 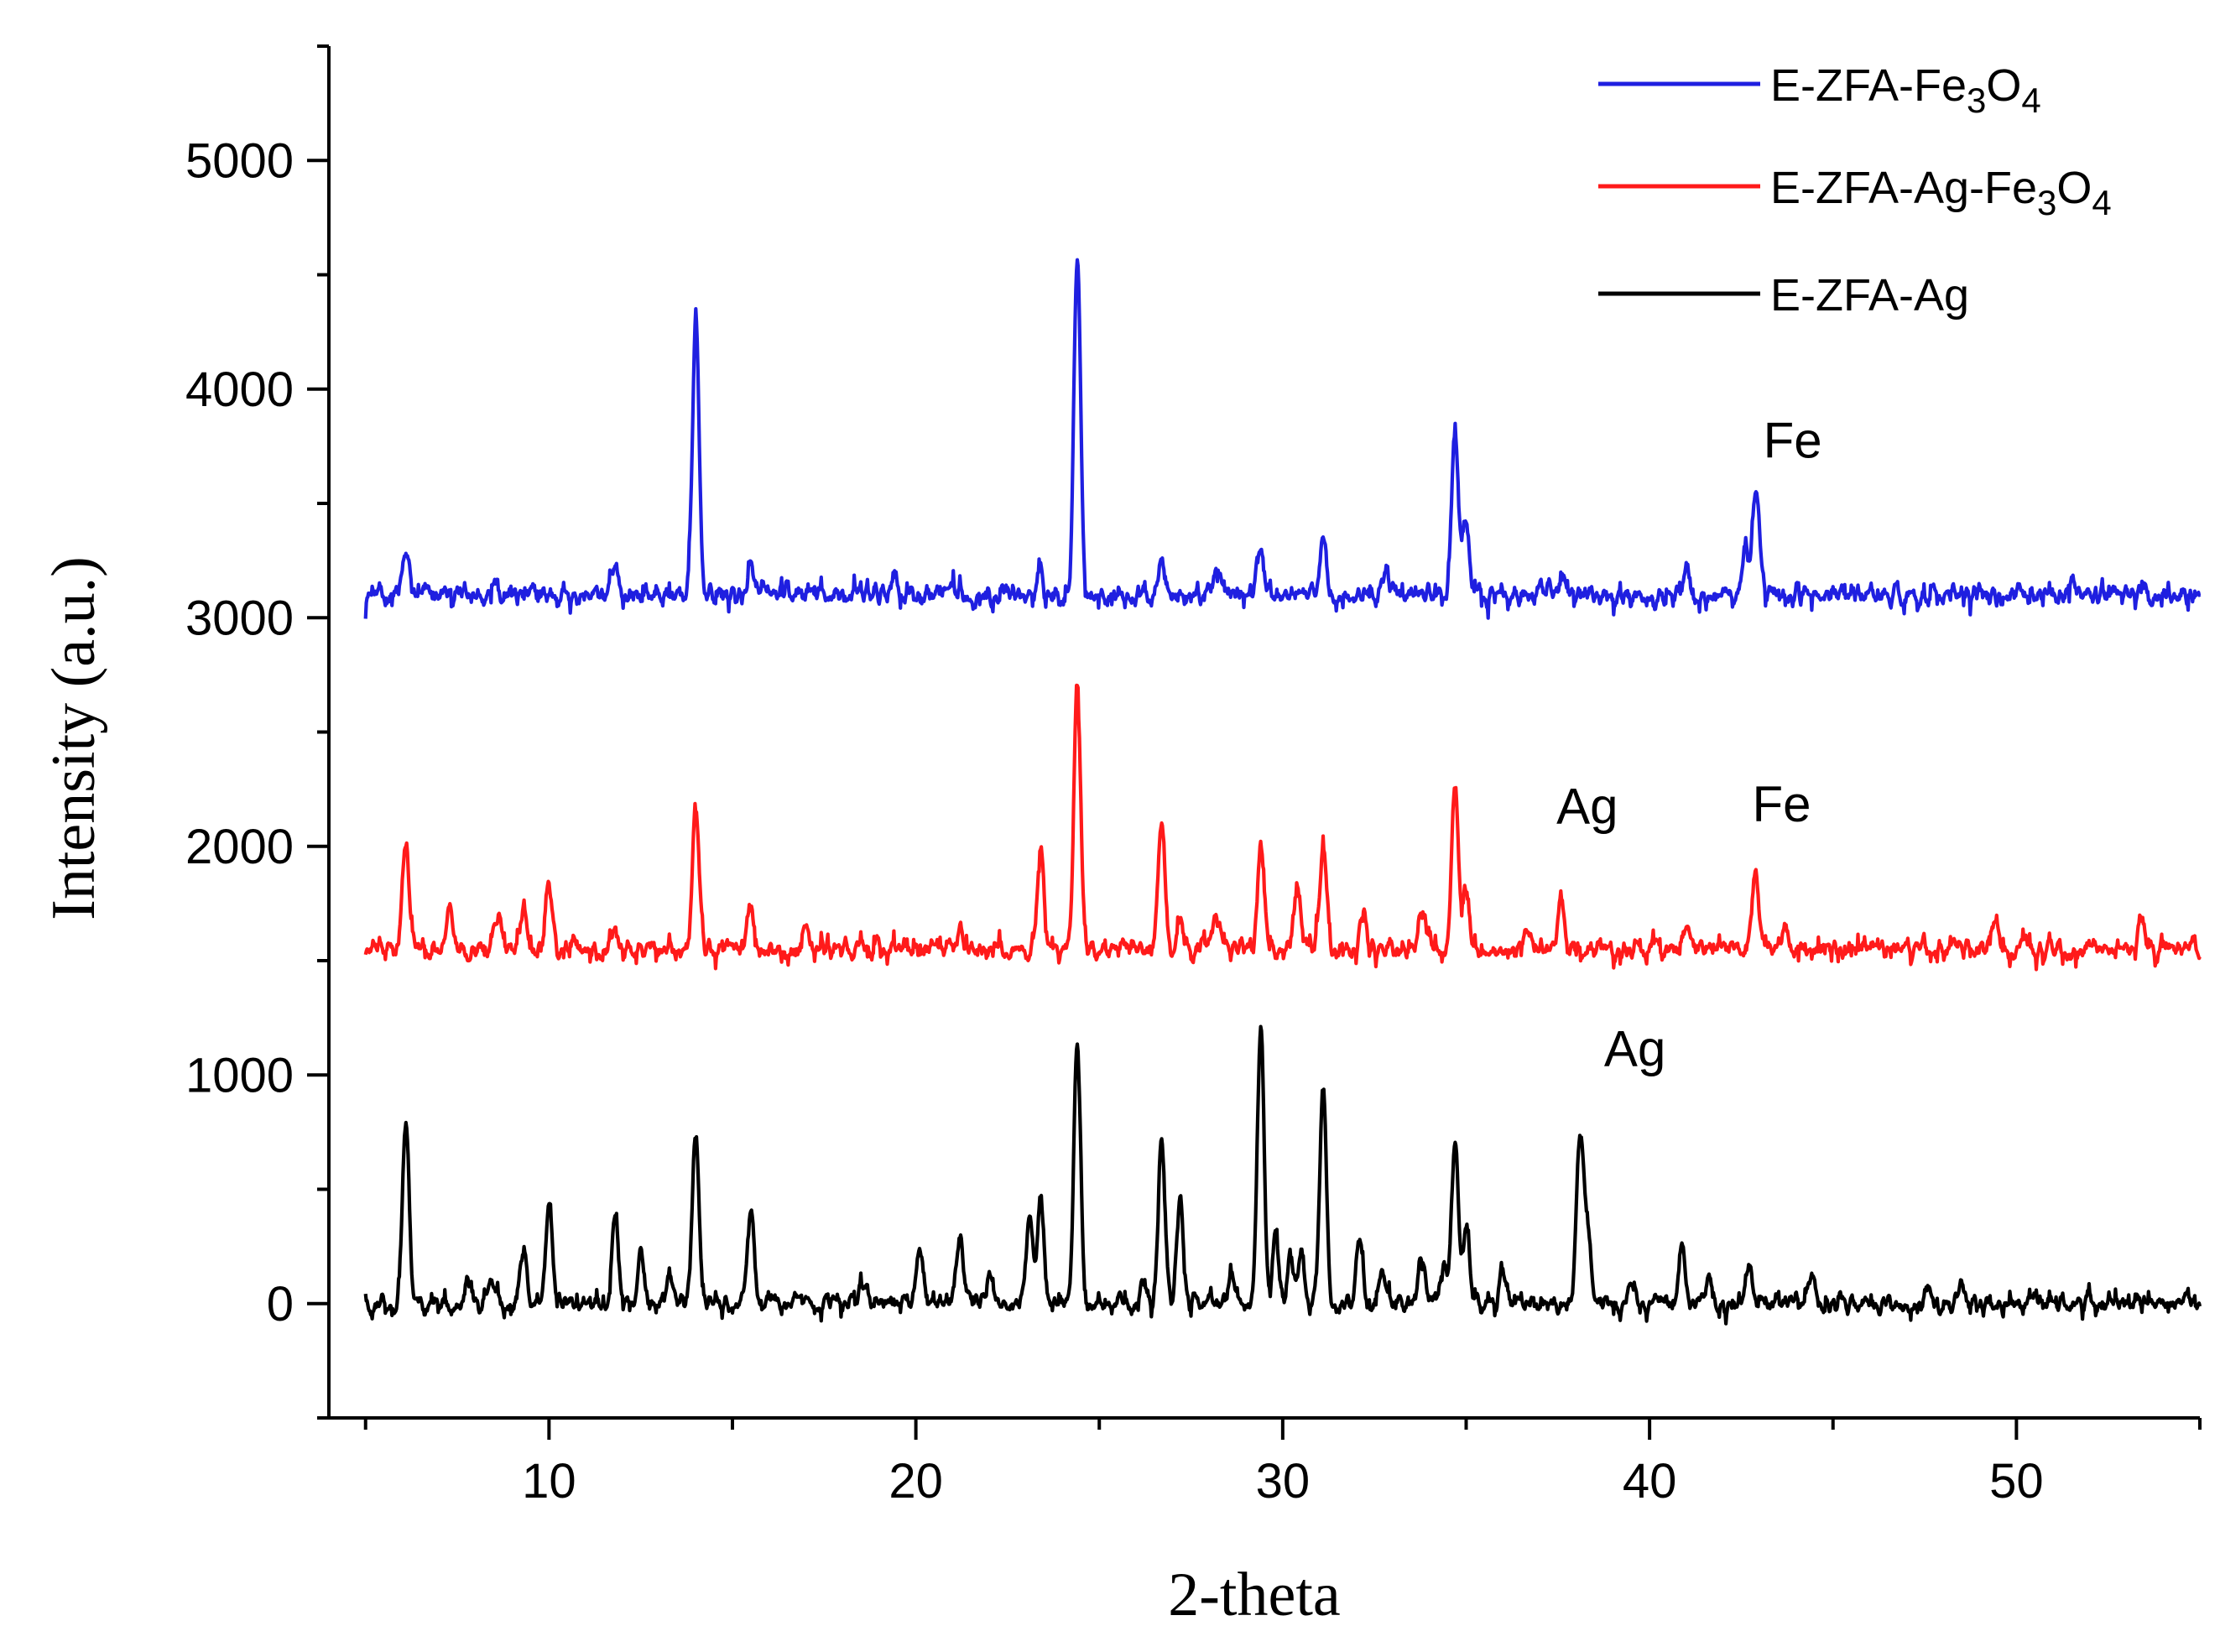 What do you see at coordinates (239, 847) in the screenshot?
I see `y-tick-label: 2000` at bounding box center [239, 847].